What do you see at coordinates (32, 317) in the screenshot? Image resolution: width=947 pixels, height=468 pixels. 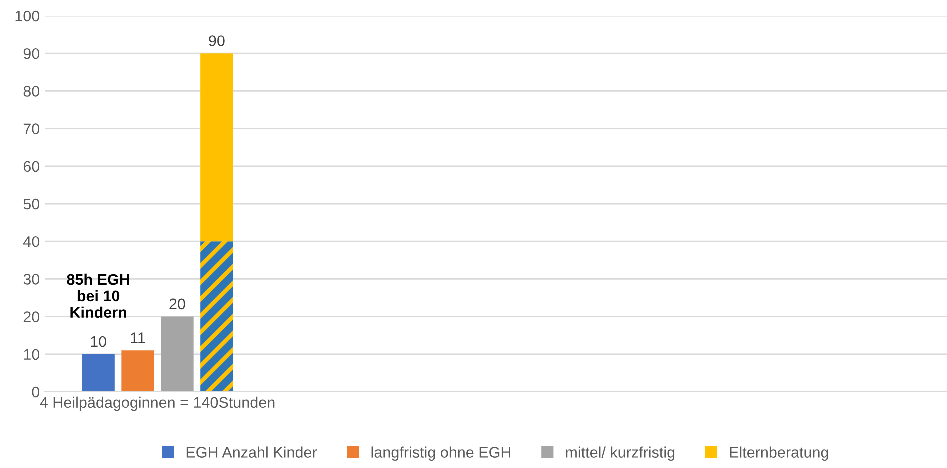 I see `y-tick-label: 20` at bounding box center [32, 317].